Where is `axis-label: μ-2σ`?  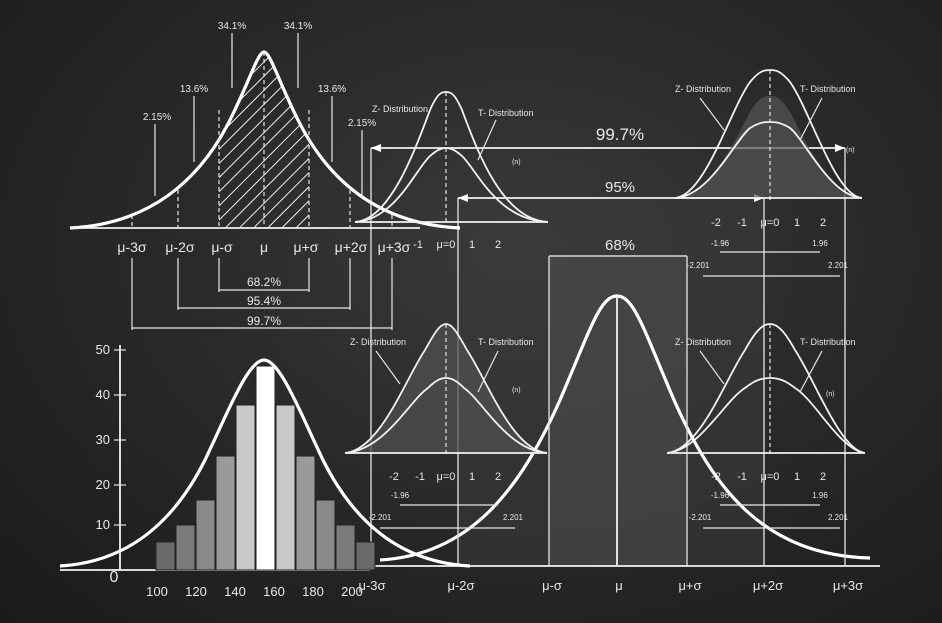 axis-label: μ-2σ is located at coordinates (460, 585).